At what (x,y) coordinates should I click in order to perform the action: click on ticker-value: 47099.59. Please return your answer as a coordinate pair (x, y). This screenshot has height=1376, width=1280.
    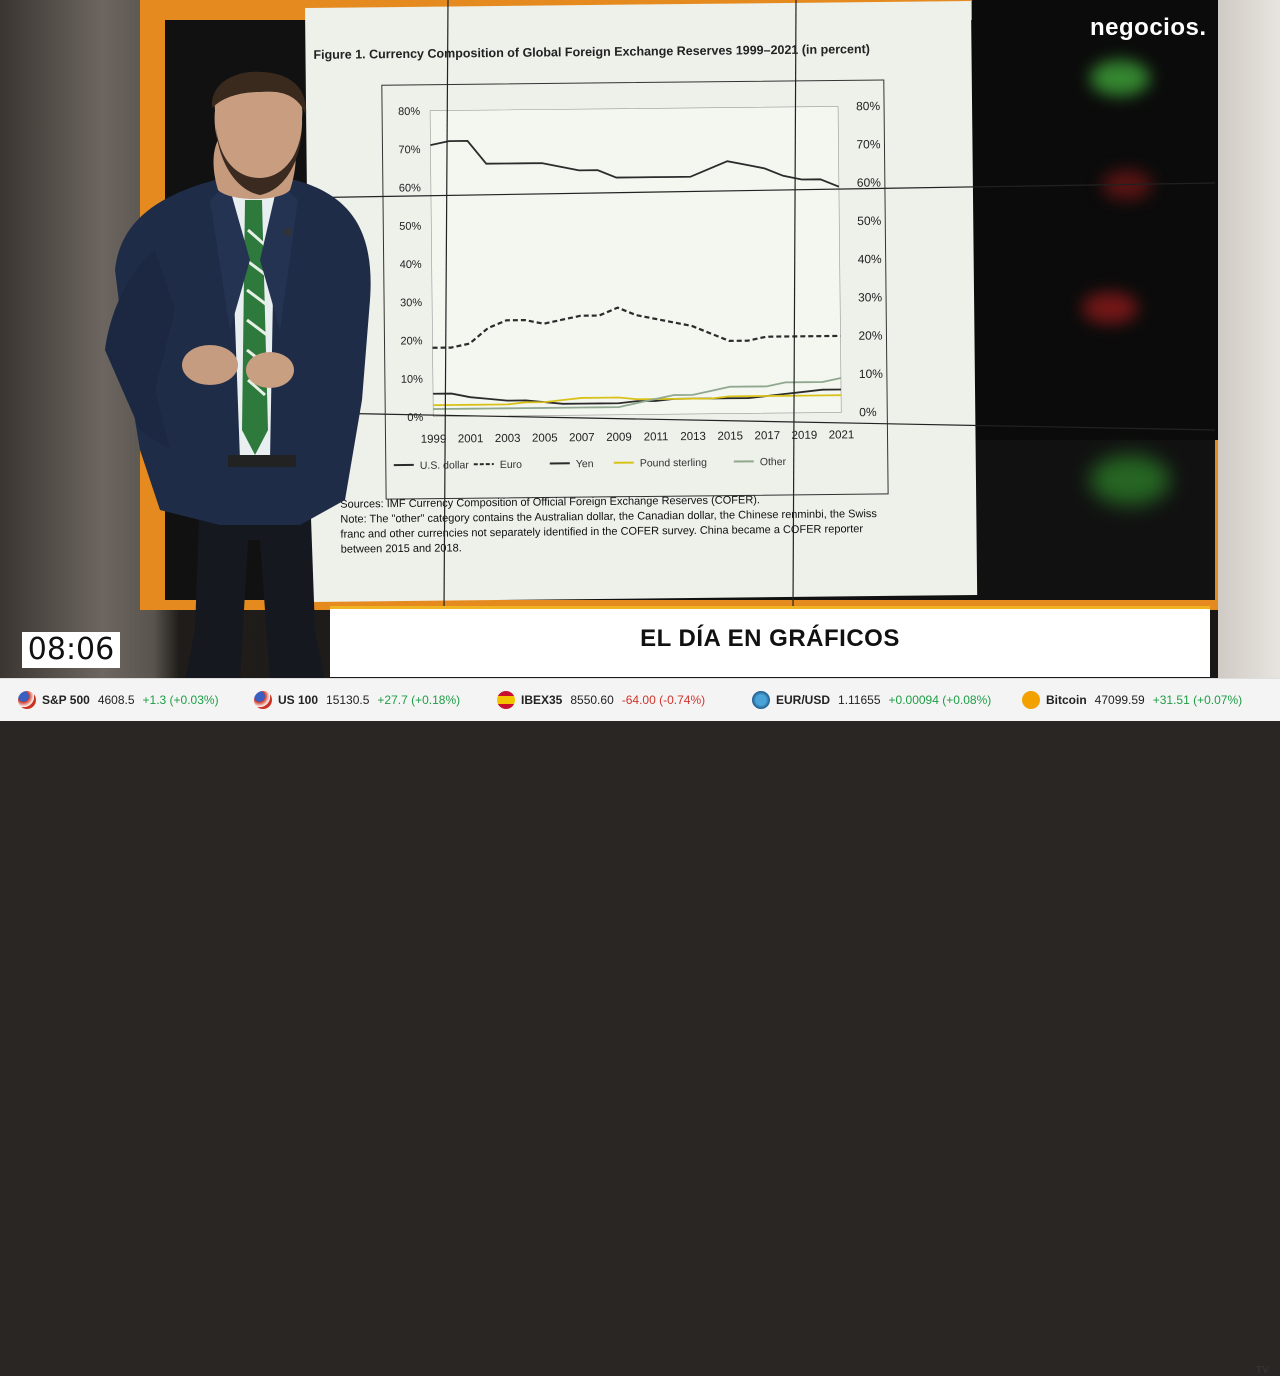
    Looking at the image, I should click on (1120, 700).